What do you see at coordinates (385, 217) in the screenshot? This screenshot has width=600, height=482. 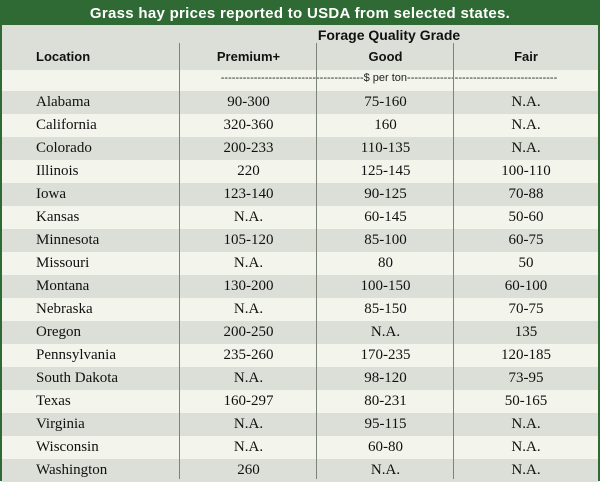 I see `good-cell: 60-145` at bounding box center [385, 217].